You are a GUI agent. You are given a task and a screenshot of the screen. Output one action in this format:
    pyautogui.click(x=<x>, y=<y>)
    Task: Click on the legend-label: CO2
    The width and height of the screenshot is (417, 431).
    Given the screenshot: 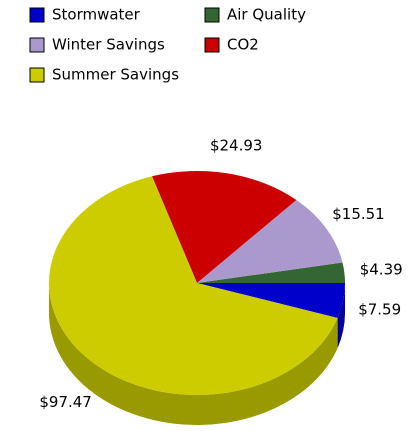 What is the action you would take?
    pyautogui.click(x=243, y=45)
    